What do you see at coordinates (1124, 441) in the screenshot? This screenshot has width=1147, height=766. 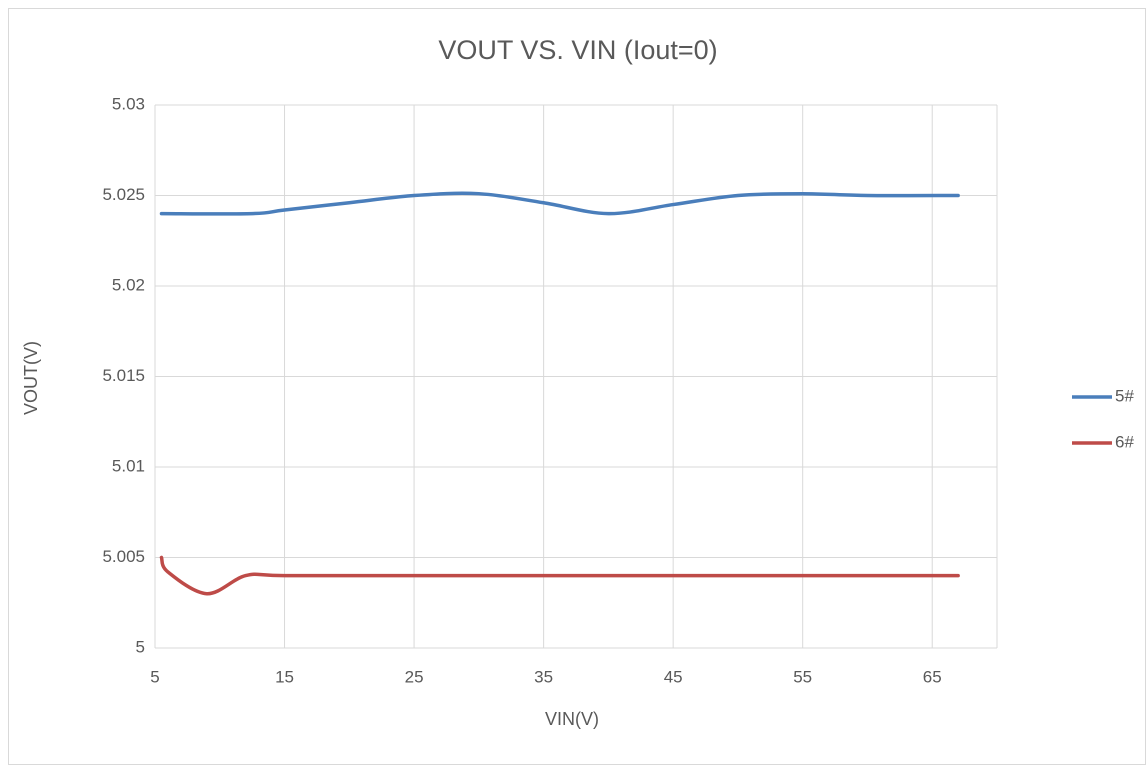 I see `legend-label: 6#` at bounding box center [1124, 441].